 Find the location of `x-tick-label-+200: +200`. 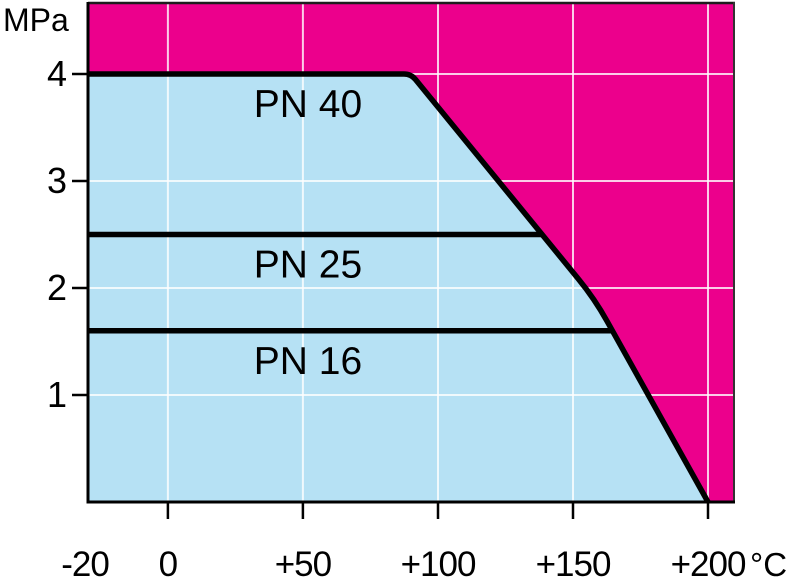

x-tick-label-+200: +200 is located at coordinates (708, 562).